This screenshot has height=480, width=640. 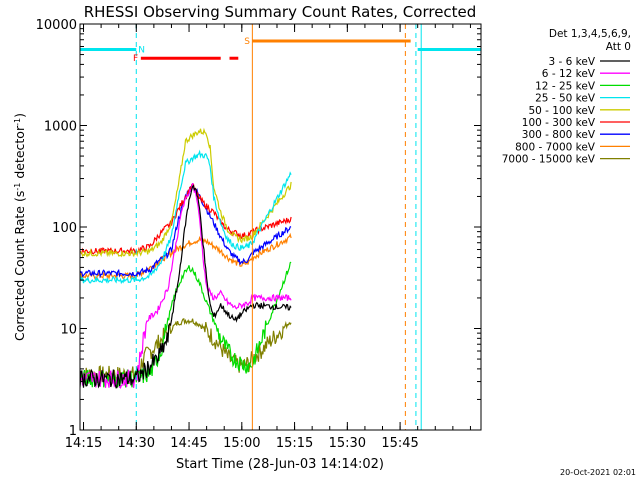 What do you see at coordinates (555, 147) in the screenshot?
I see `legend-label: 800 - 7000 keV` at bounding box center [555, 147].